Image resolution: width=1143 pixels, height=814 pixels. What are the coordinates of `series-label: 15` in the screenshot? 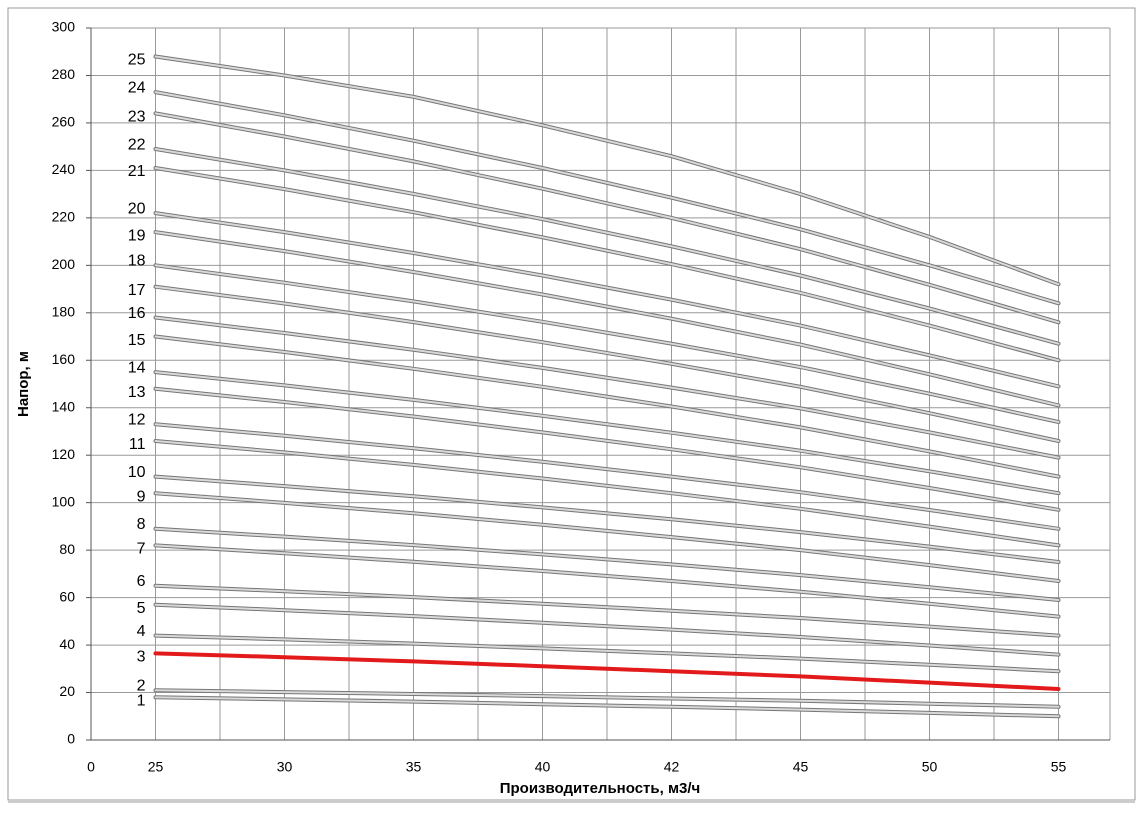 It's located at (137, 340).